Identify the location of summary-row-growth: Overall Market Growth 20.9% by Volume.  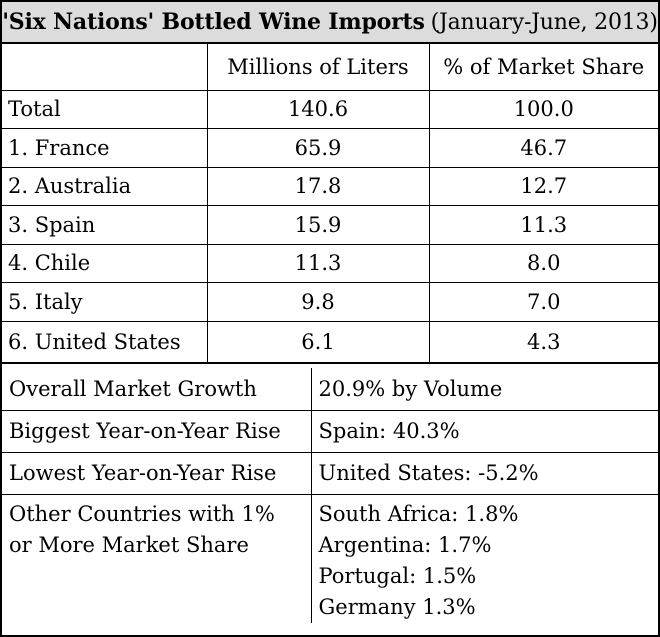
(330, 389).